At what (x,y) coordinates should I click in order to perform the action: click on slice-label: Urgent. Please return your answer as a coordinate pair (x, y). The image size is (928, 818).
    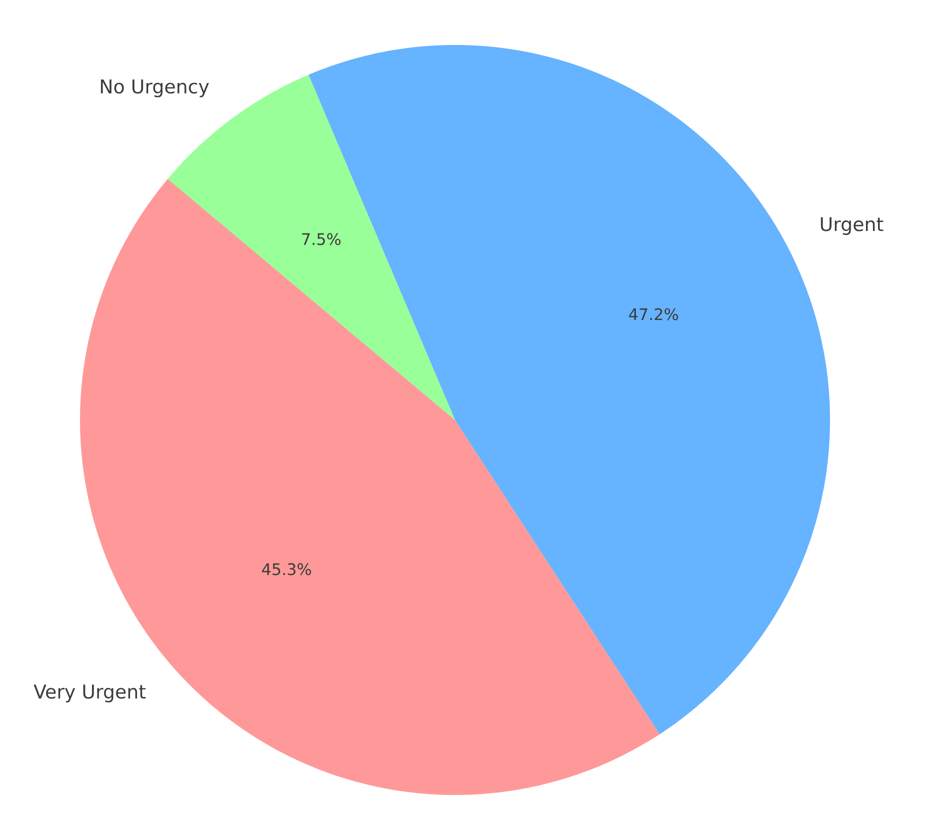
    Looking at the image, I should click on (852, 226).